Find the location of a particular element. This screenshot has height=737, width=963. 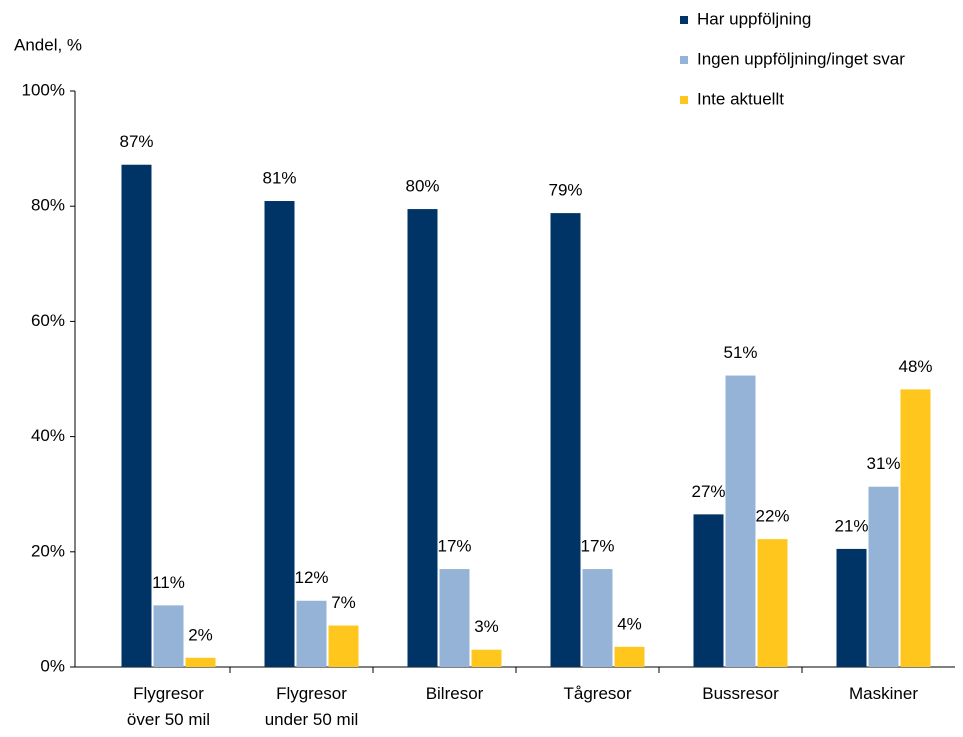

x-tick-label: Flygresor över 50 mil is located at coordinates (168, 706).